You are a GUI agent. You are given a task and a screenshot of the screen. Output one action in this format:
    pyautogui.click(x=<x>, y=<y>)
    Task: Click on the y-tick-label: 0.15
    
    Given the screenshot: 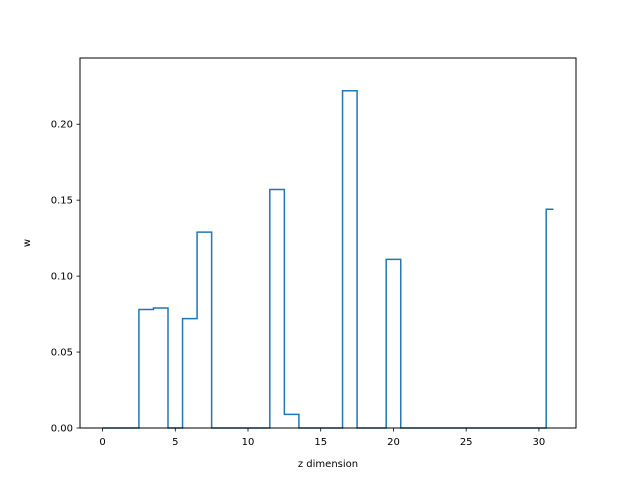 What is the action you would take?
    pyautogui.click(x=62, y=201)
    